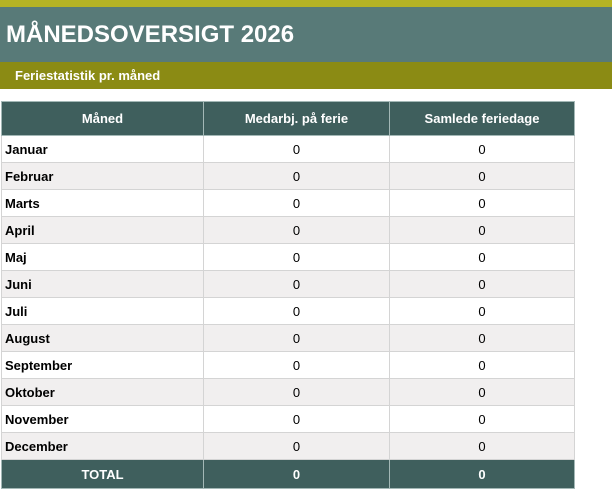 The width and height of the screenshot is (612, 503). I want to click on month-cell: September, so click(102, 365).